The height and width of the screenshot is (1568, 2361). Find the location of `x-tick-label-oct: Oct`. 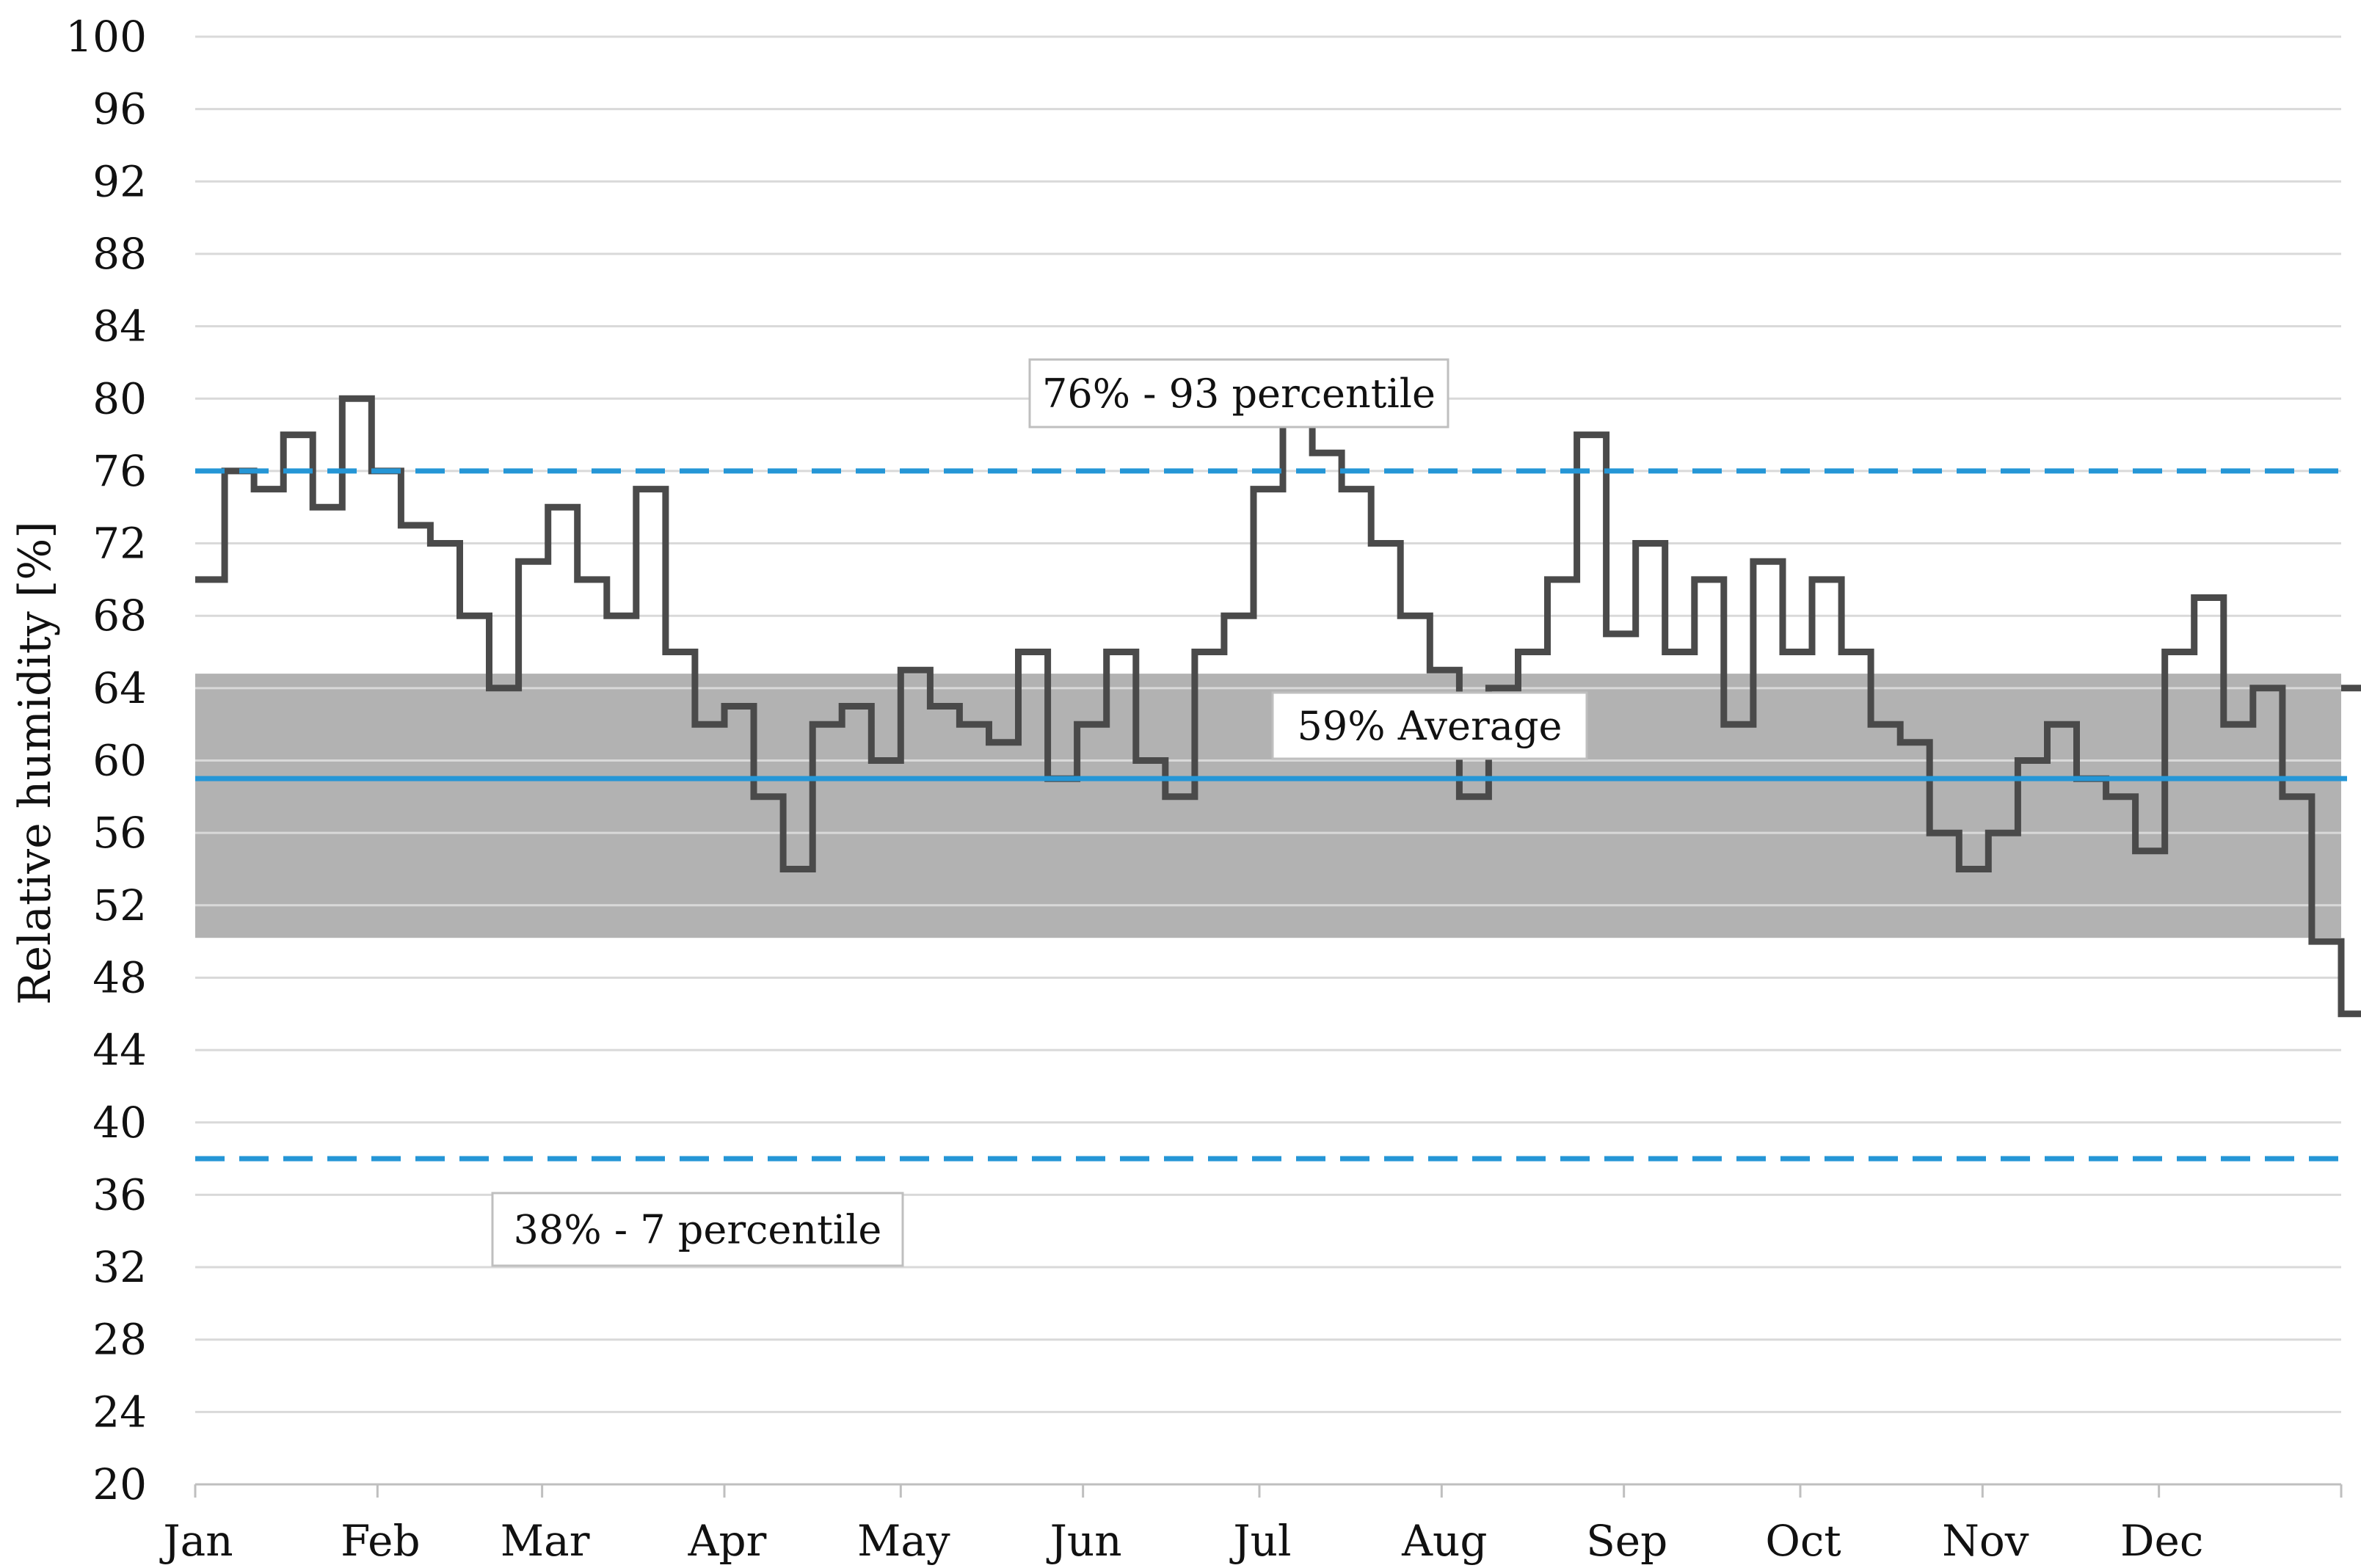

x-tick-label-oct: Oct is located at coordinates (1803, 1541).